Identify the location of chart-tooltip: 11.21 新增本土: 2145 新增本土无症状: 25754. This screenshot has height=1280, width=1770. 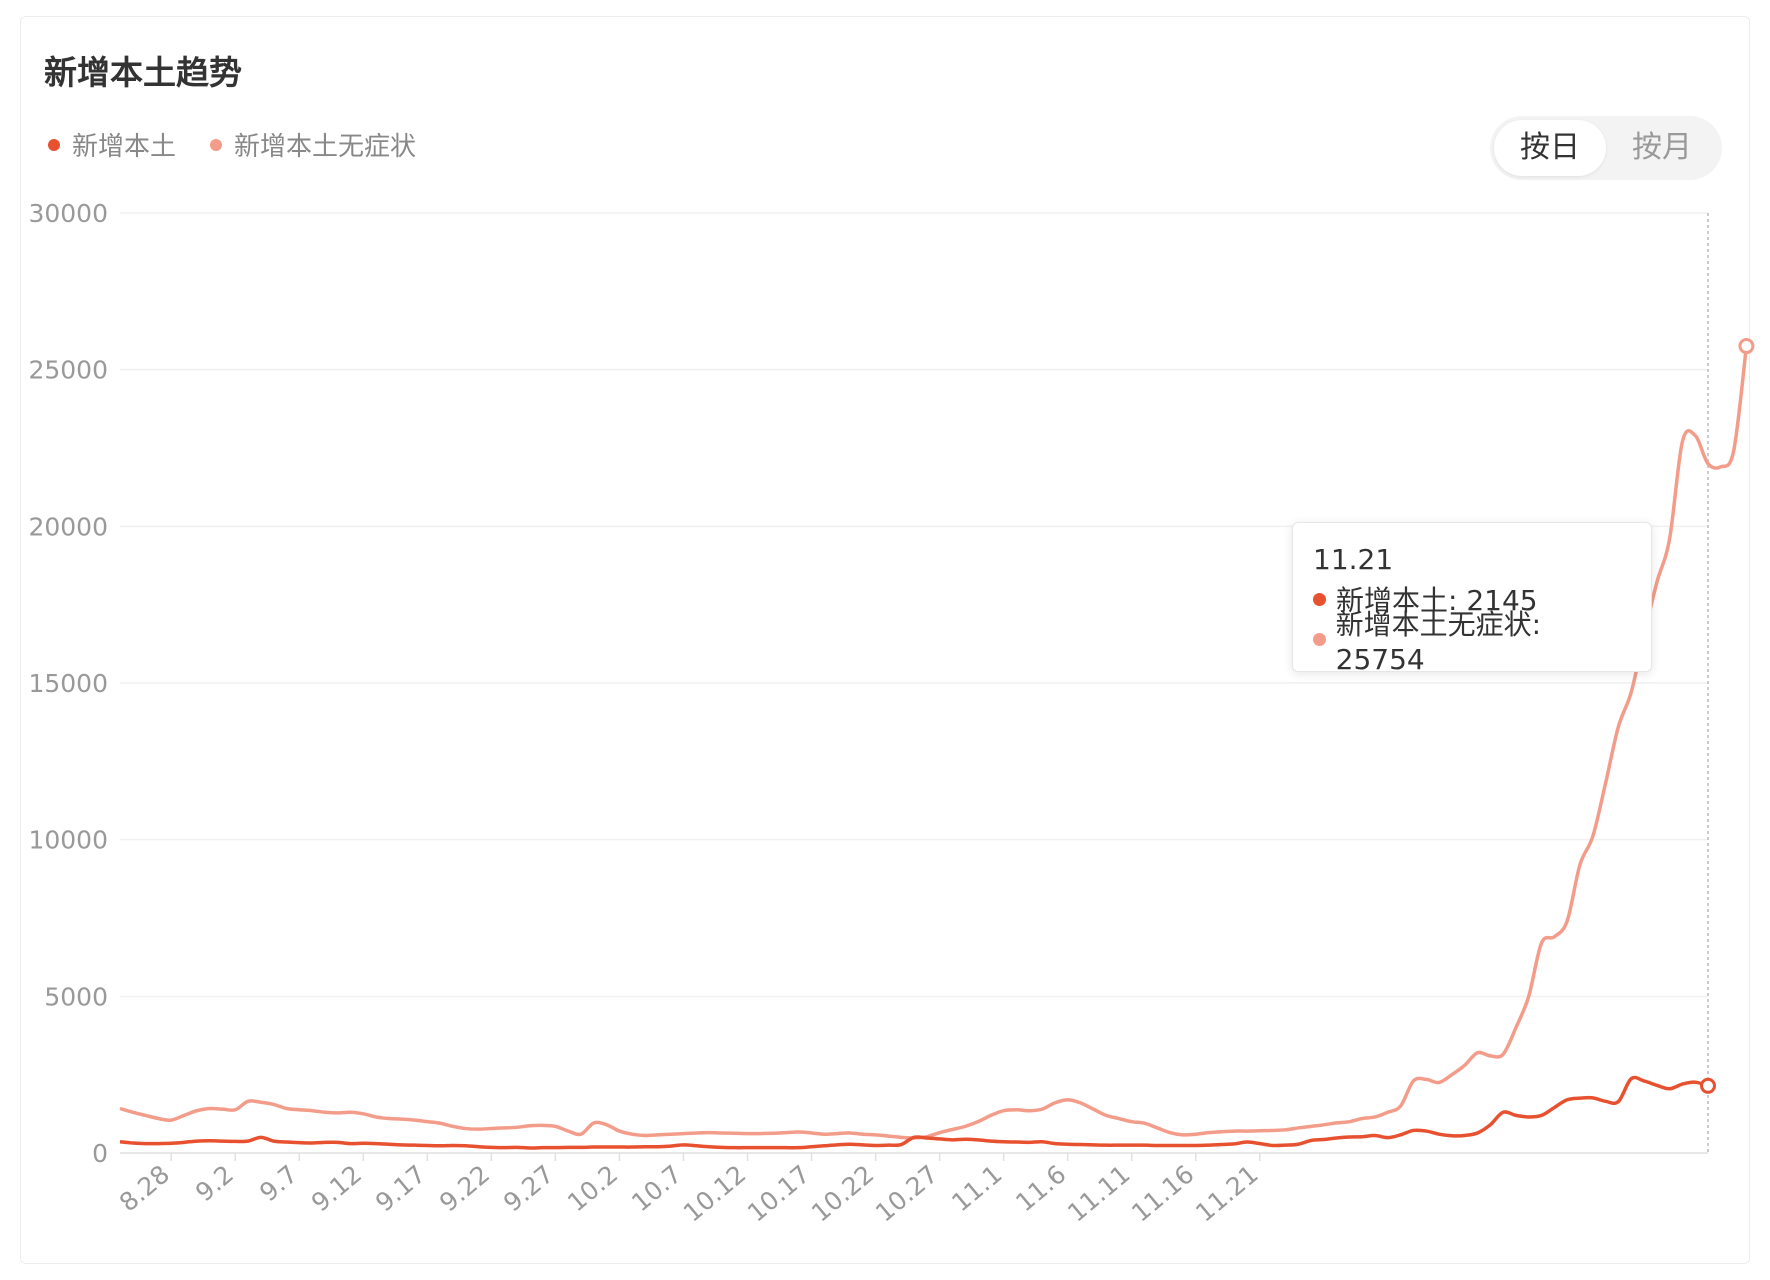
(1472, 599).